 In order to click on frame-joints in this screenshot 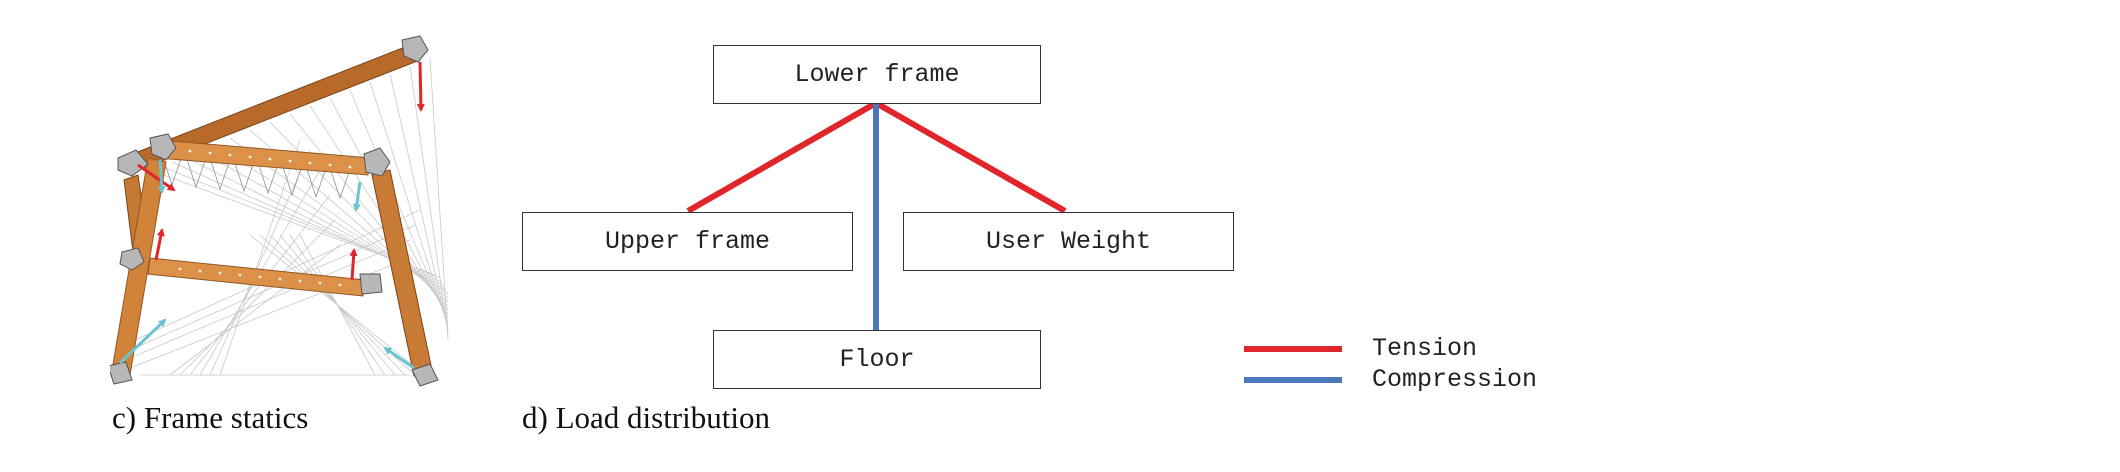, I will do `click(273, 211)`.